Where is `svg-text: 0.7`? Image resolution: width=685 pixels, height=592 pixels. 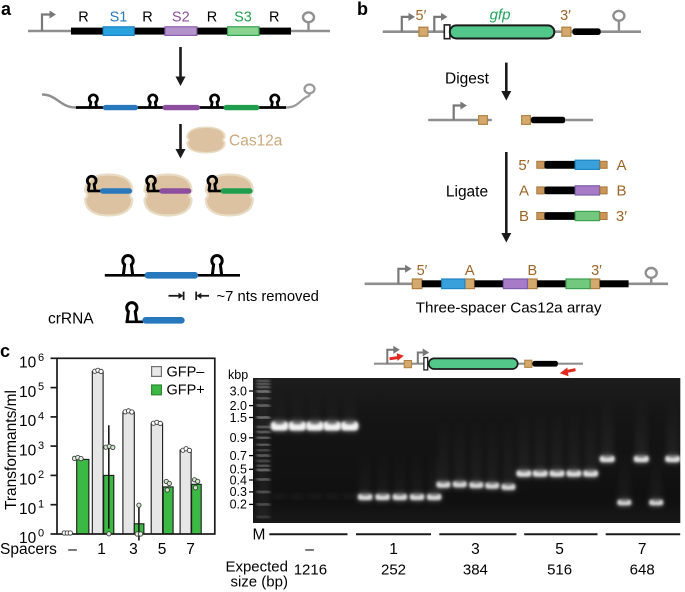 svg-text: 0.7 is located at coordinates (238, 456).